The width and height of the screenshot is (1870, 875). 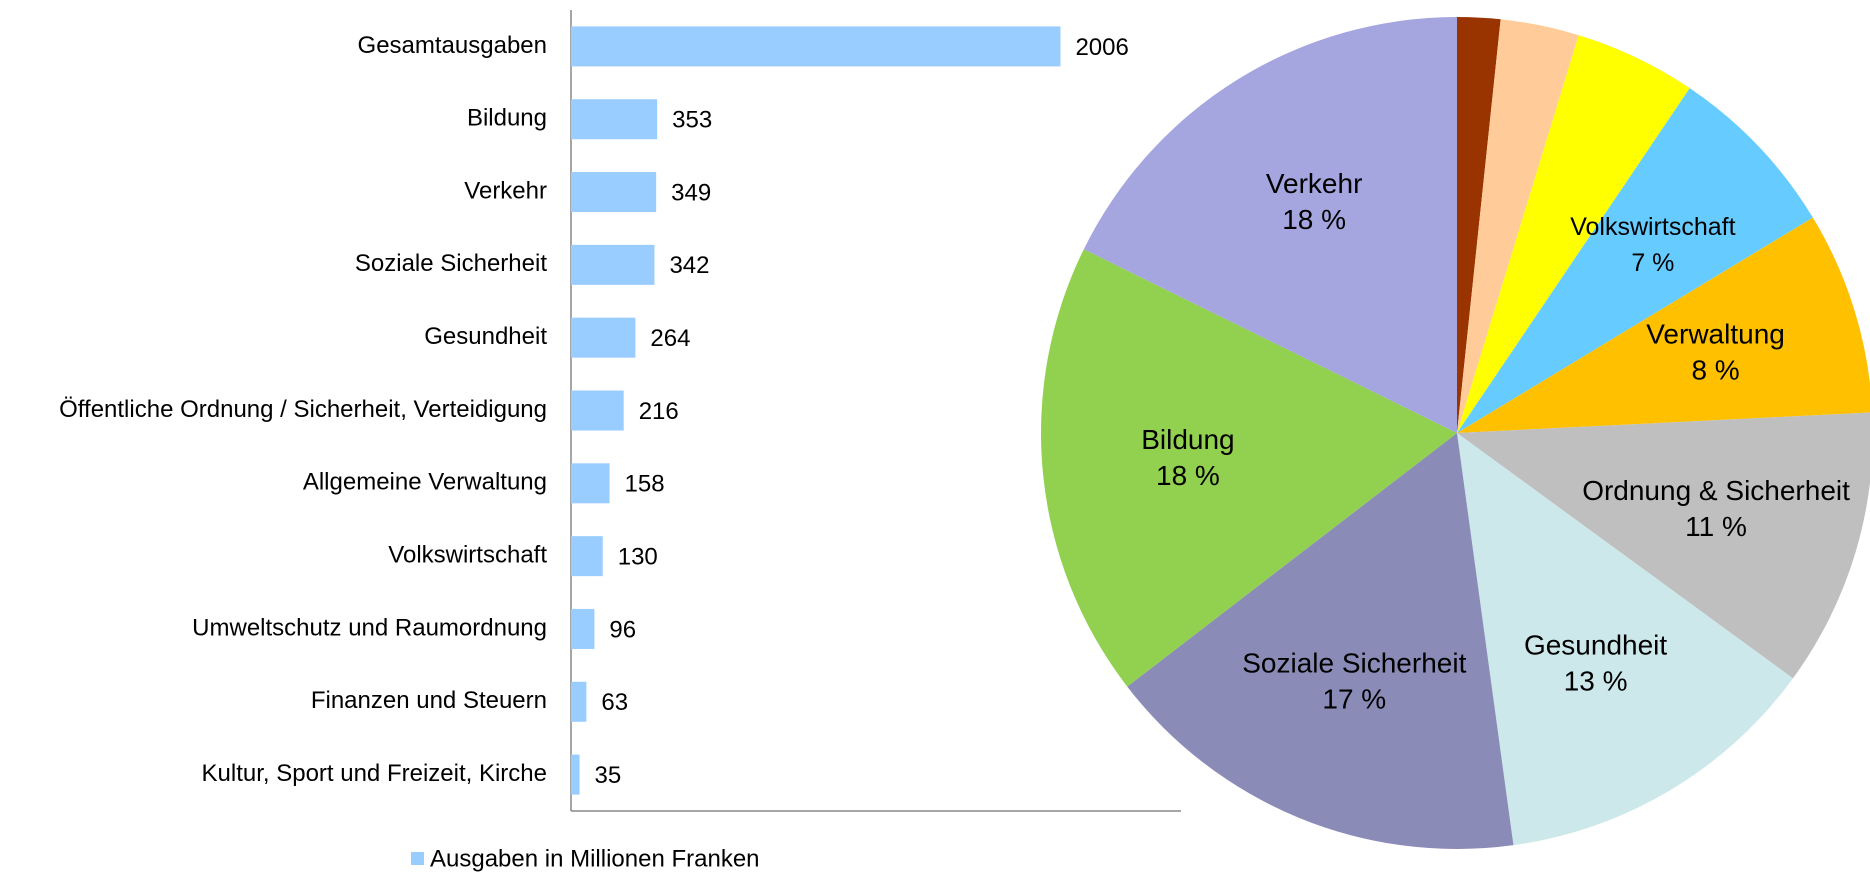 I want to click on slice-label: Gesundheit, so click(x=1595, y=645).